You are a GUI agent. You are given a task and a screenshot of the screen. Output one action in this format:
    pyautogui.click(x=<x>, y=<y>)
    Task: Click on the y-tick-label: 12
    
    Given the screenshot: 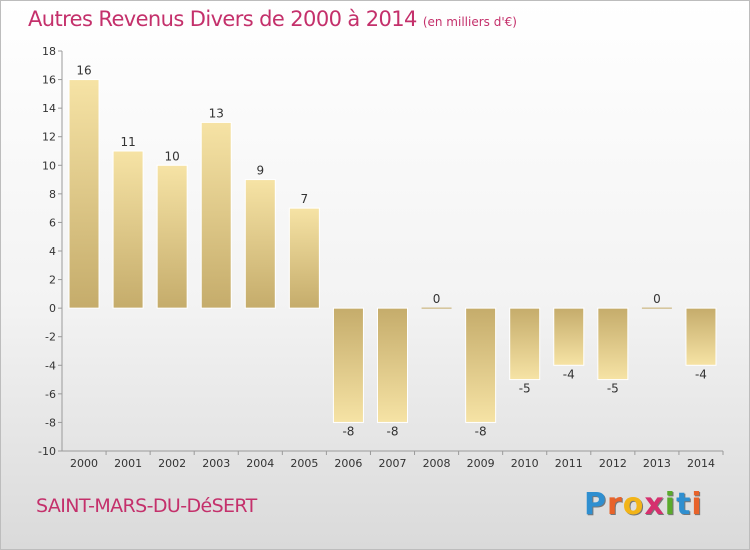 What is the action you would take?
    pyautogui.click(x=49, y=137)
    